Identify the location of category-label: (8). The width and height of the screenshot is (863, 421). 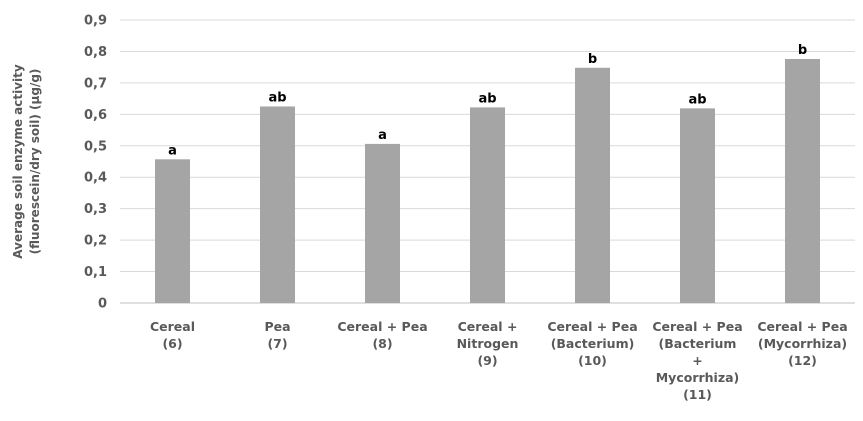
(382, 343).